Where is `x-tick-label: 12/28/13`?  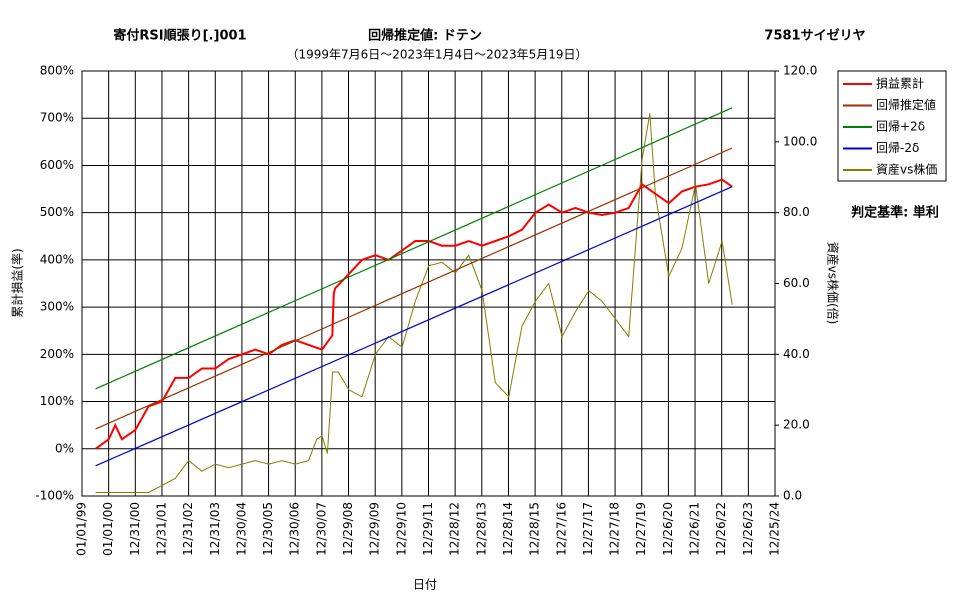
x-tick-label: 12/28/13 is located at coordinates (481, 529).